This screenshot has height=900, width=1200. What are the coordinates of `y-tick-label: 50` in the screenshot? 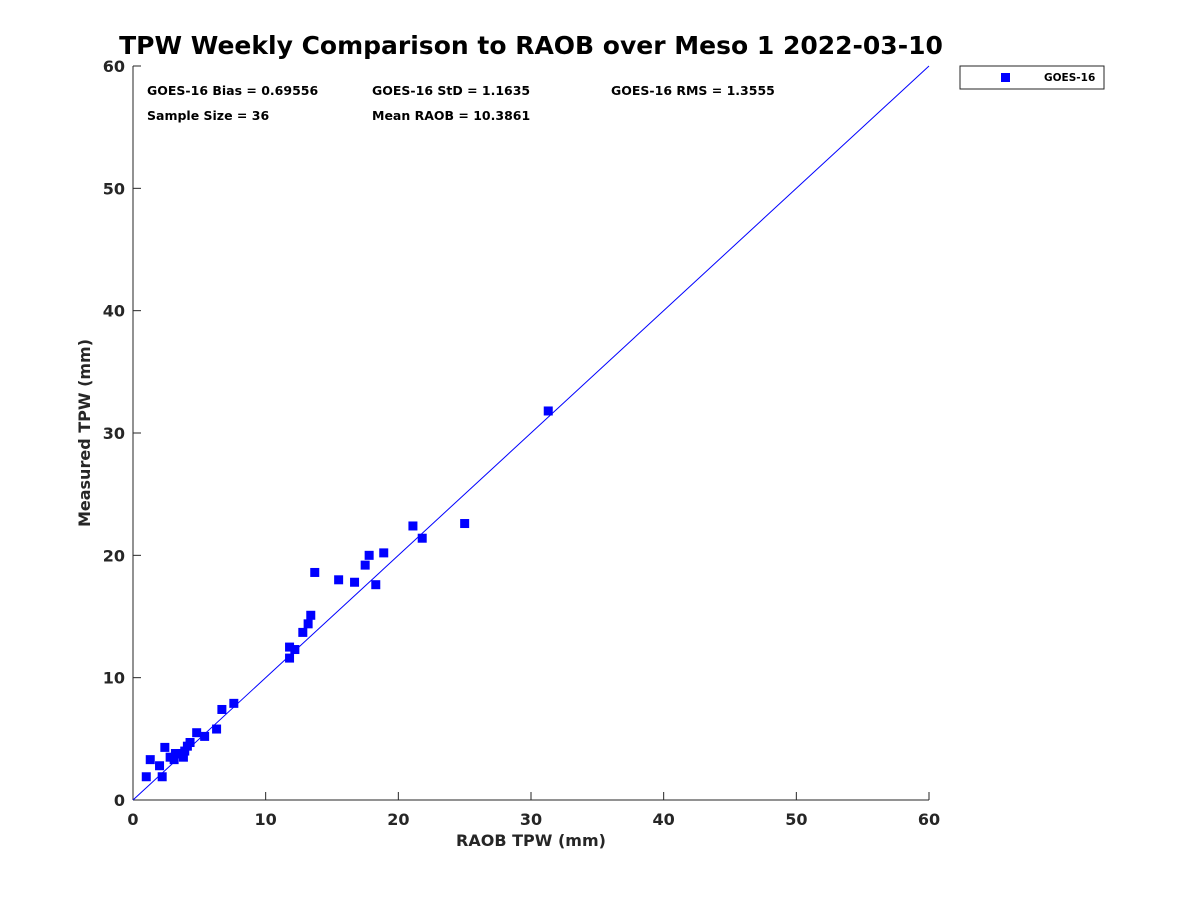 It's located at (114, 188).